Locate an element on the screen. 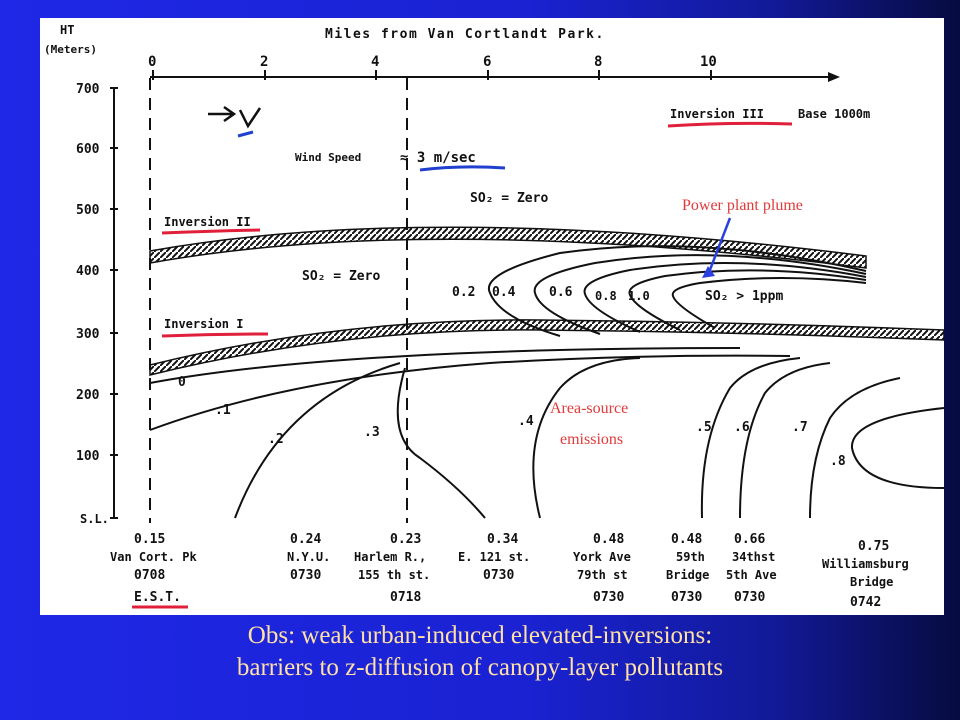 Image resolution: width=960 pixels, height=720 pixels. station-street: 79th st is located at coordinates (602, 575).